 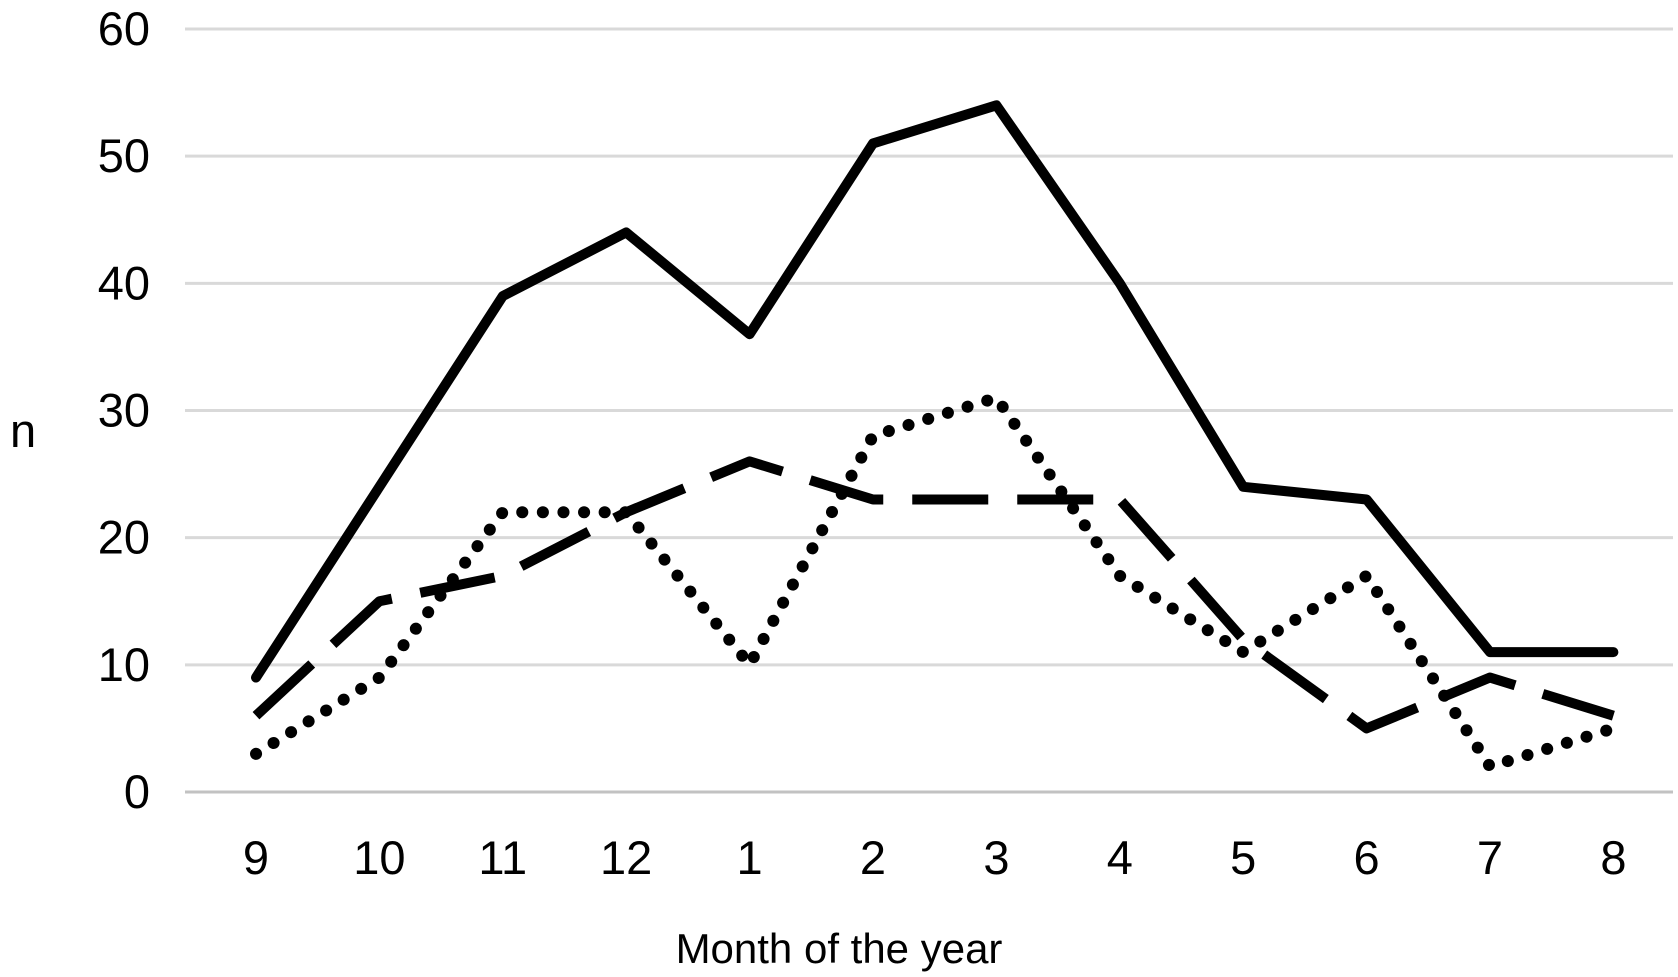 What do you see at coordinates (996, 857) in the screenshot?
I see `x-tick-label: 3` at bounding box center [996, 857].